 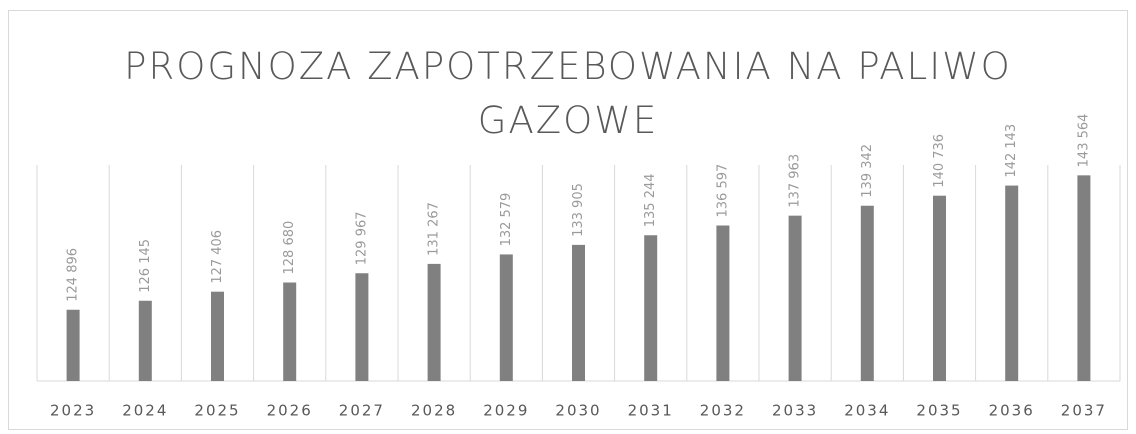 I want to click on x-tick-label: 2028, so click(x=434, y=411).